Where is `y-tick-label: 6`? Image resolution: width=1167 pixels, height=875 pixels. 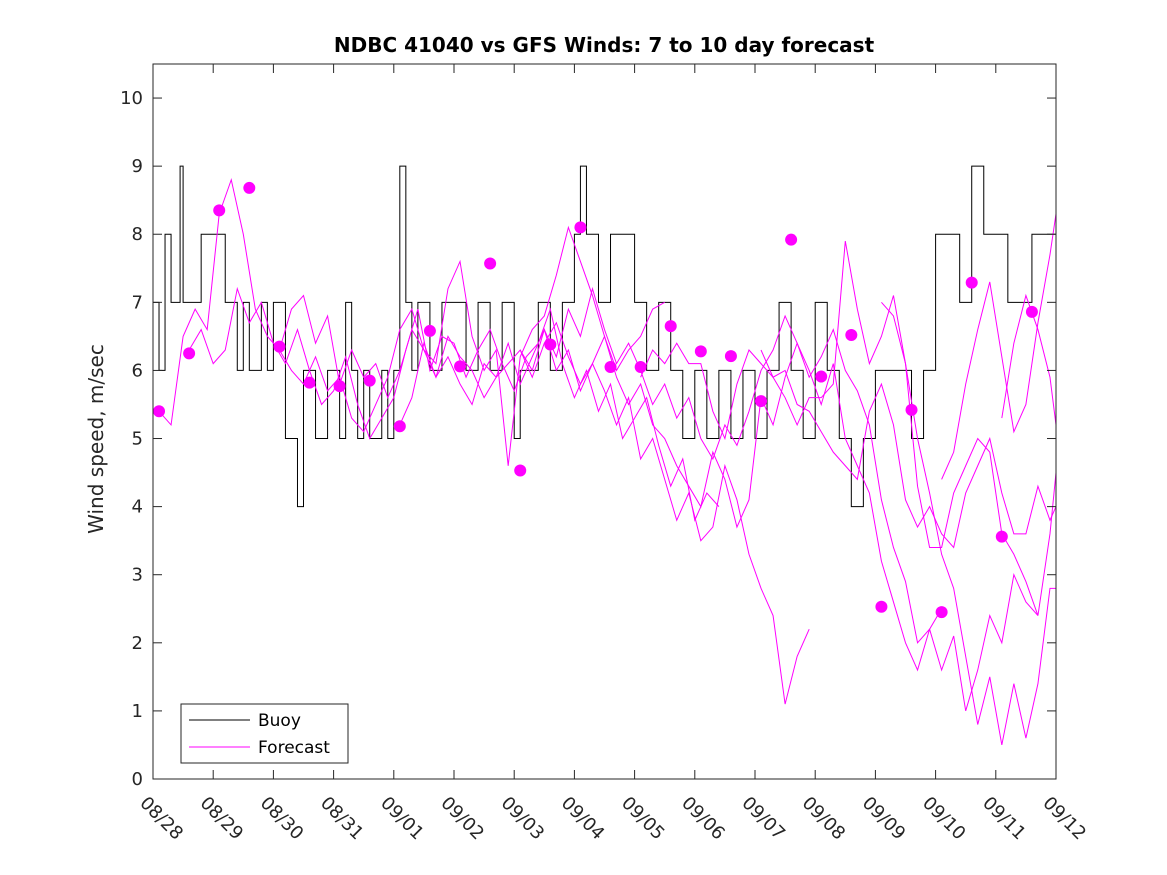 y-tick-label: 6 is located at coordinates (137, 370).